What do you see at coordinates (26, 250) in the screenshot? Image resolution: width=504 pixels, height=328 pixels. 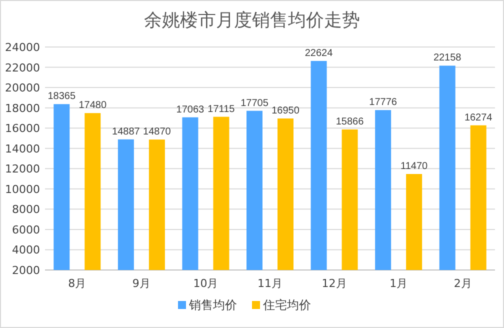 I see `y-tick-label: 4000` at bounding box center [26, 250].